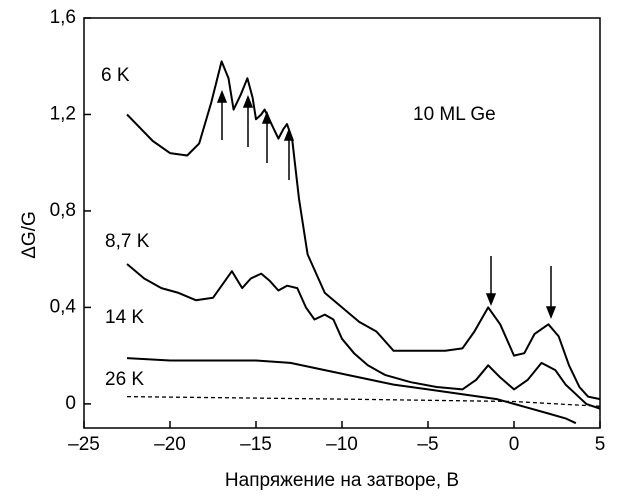 Image resolution: width=621 pixels, height=497 pixels. What do you see at coordinates (600, 444) in the screenshot?
I see `x-tick-label: 5` at bounding box center [600, 444].